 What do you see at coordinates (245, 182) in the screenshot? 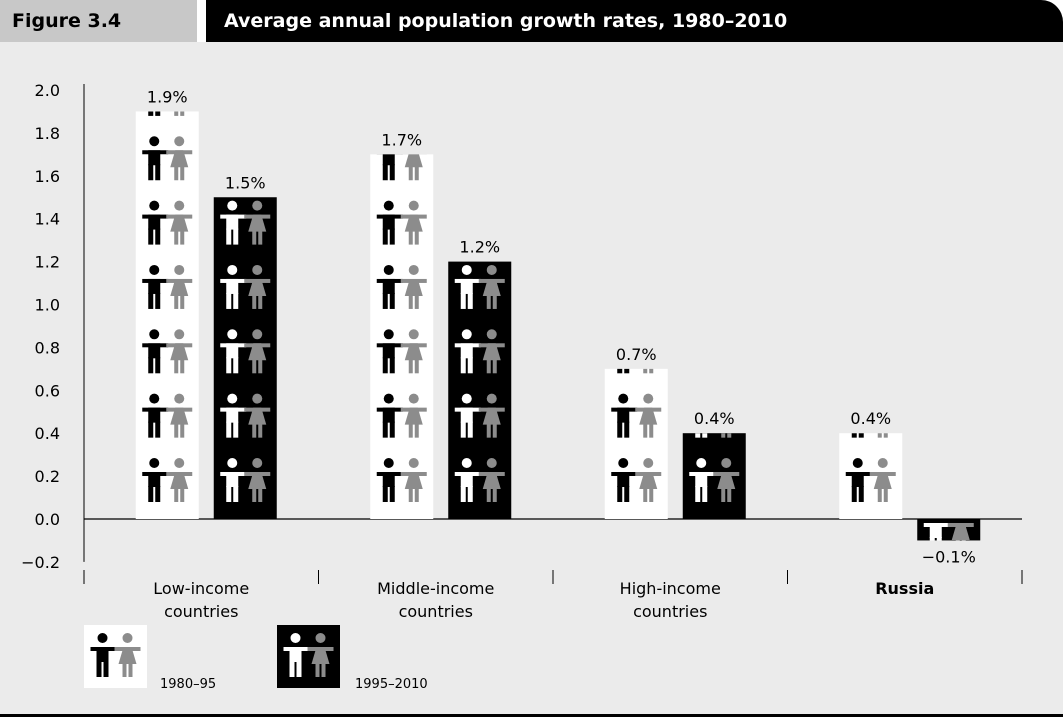
I see `data-label: 1.5%` at bounding box center [245, 182].